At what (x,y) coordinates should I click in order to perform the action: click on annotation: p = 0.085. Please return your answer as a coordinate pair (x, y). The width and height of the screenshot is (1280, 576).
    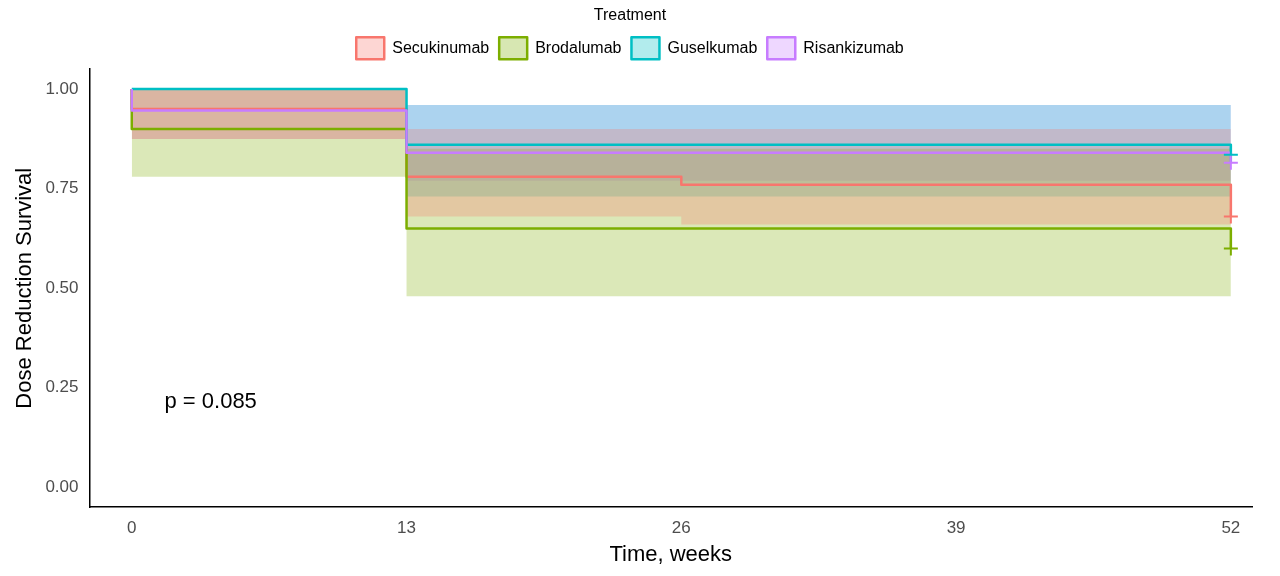
    Looking at the image, I should click on (210, 401).